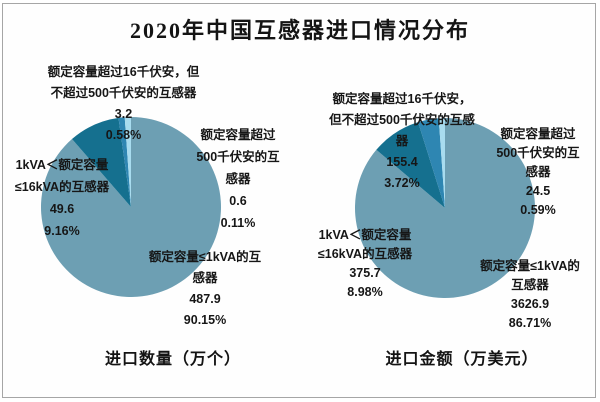  Describe the element at coordinates (538, 191) in the screenshot. I see `label-value: 24.5` at that location.